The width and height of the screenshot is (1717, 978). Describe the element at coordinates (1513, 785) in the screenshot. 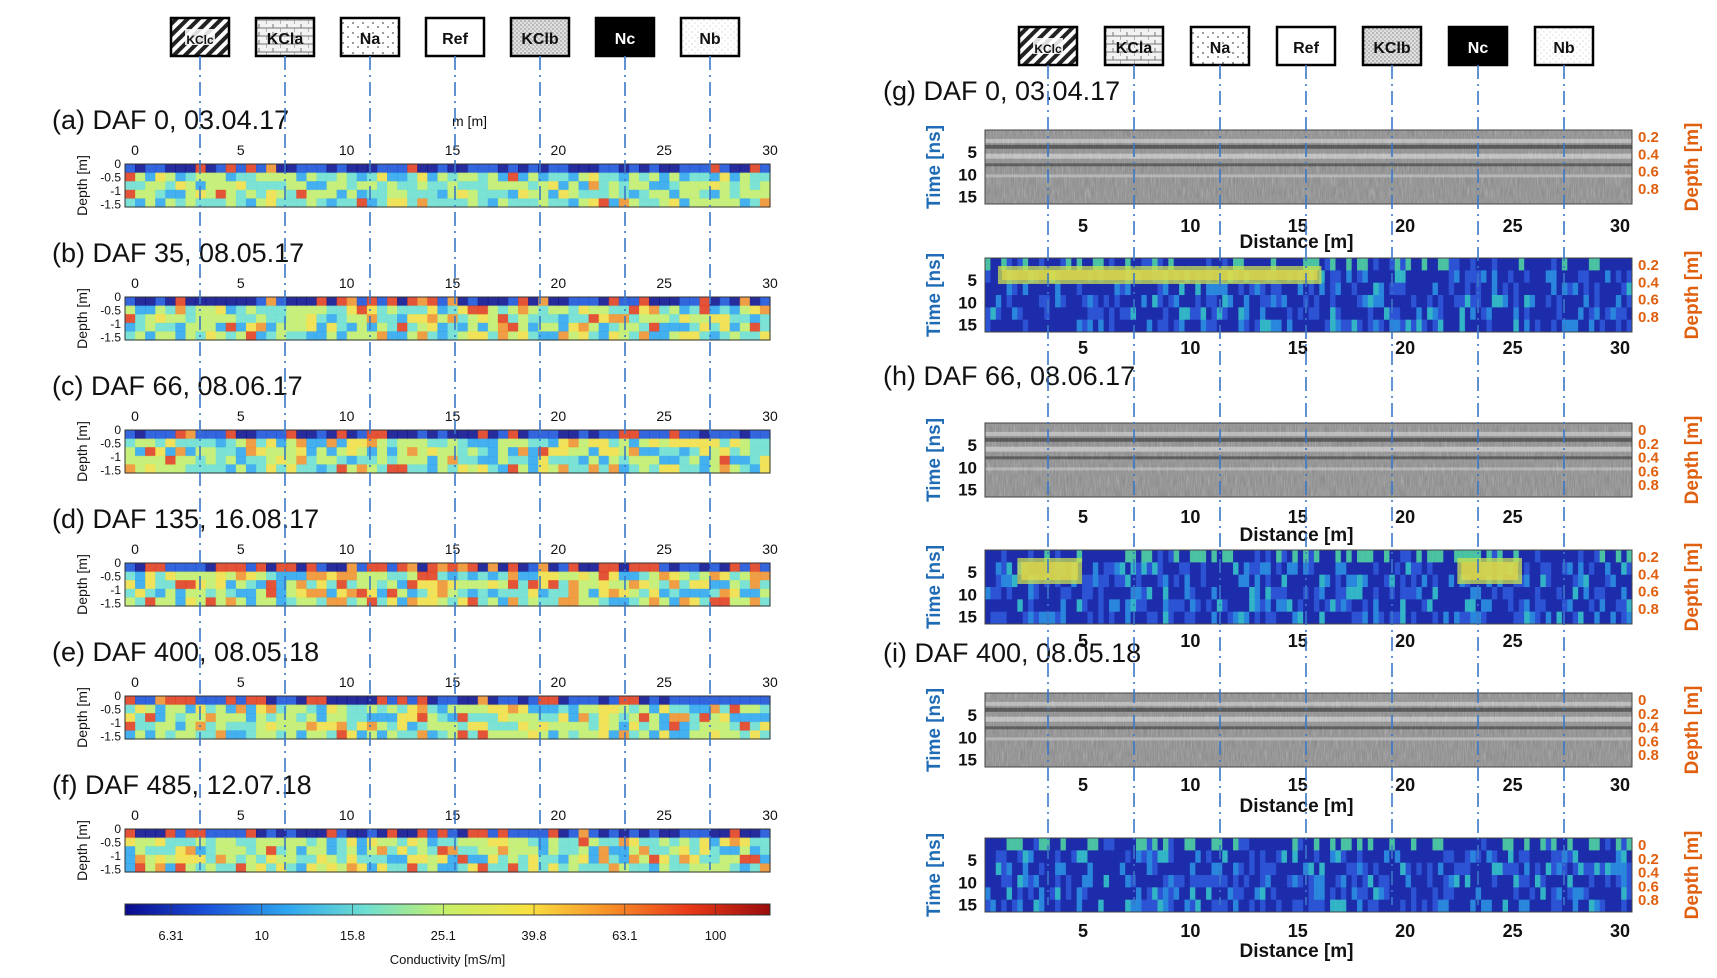

I see `x-tick-label: 25` at that location.